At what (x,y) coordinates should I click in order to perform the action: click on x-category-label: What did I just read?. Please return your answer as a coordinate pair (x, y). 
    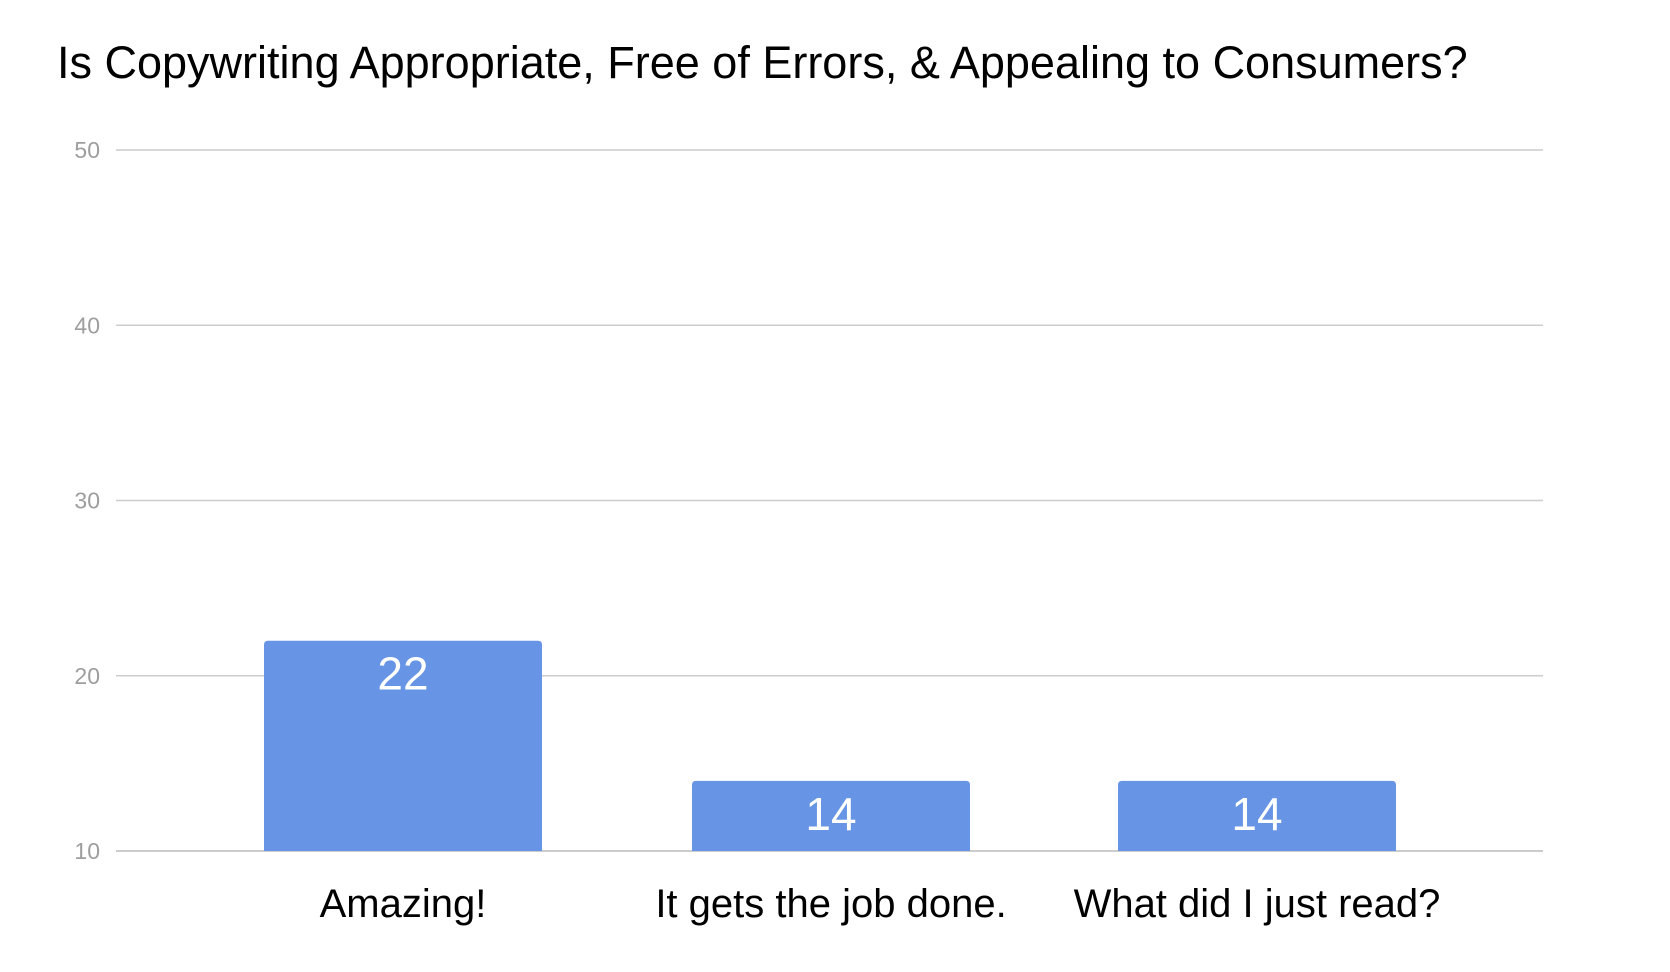
    Looking at the image, I should click on (1257, 904).